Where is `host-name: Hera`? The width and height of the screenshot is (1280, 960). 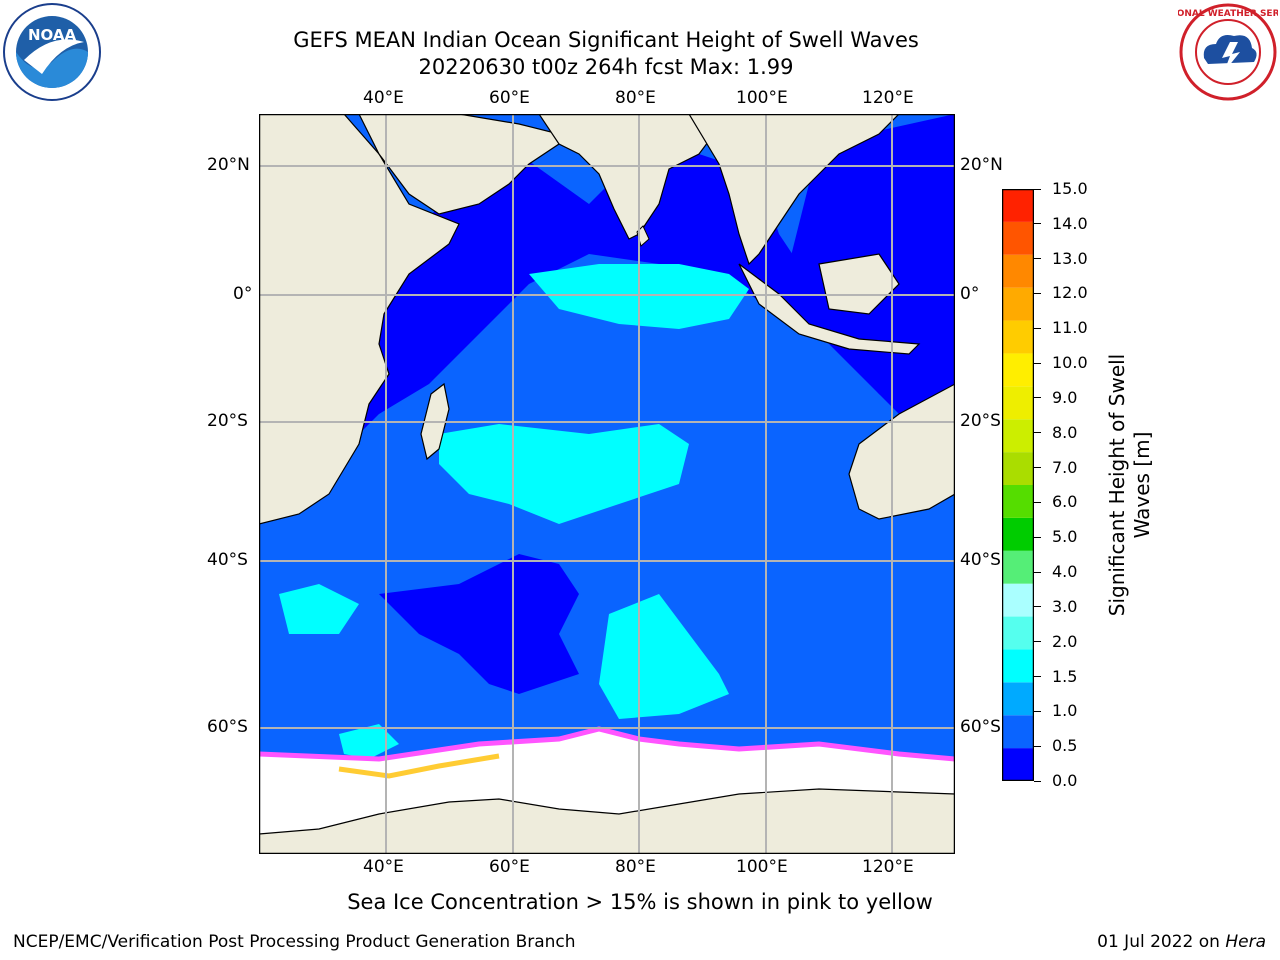 host-name: Hera is located at coordinates (1245, 942).